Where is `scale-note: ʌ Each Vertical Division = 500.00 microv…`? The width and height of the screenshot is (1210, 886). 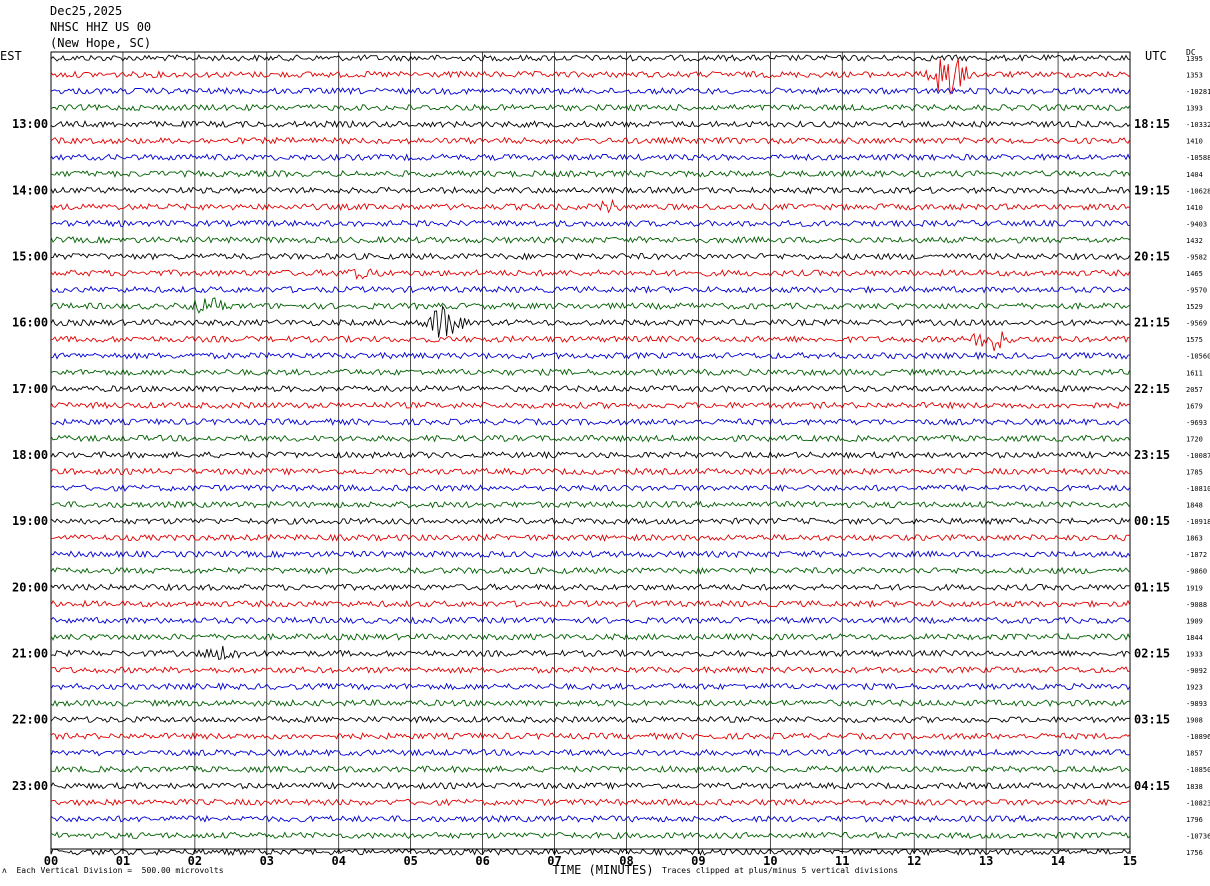
scale-note: ʌ Each Vertical Division = 500.00 microv… is located at coordinates (113, 870).